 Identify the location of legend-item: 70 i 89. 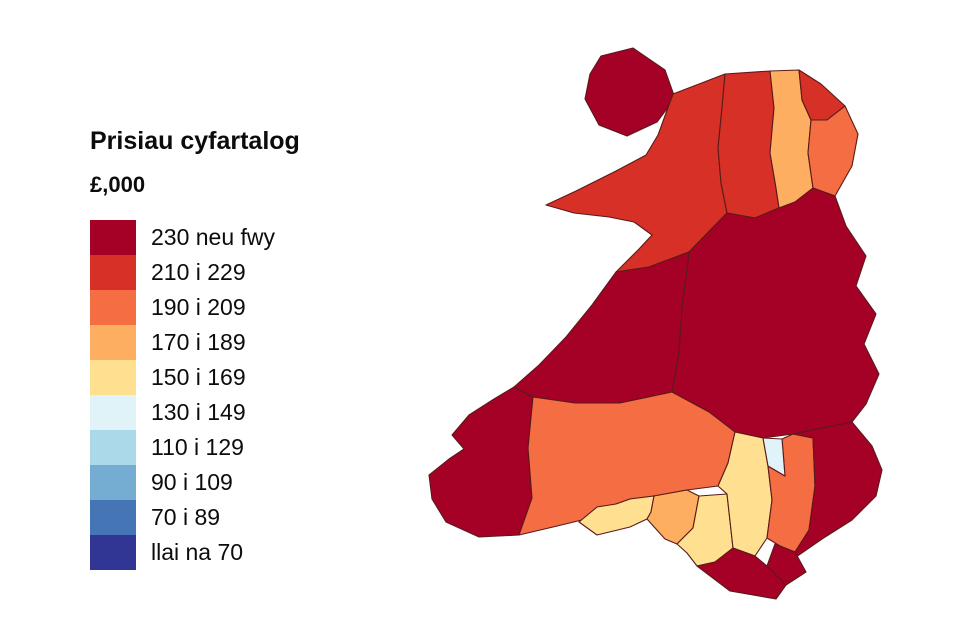
(240, 517).